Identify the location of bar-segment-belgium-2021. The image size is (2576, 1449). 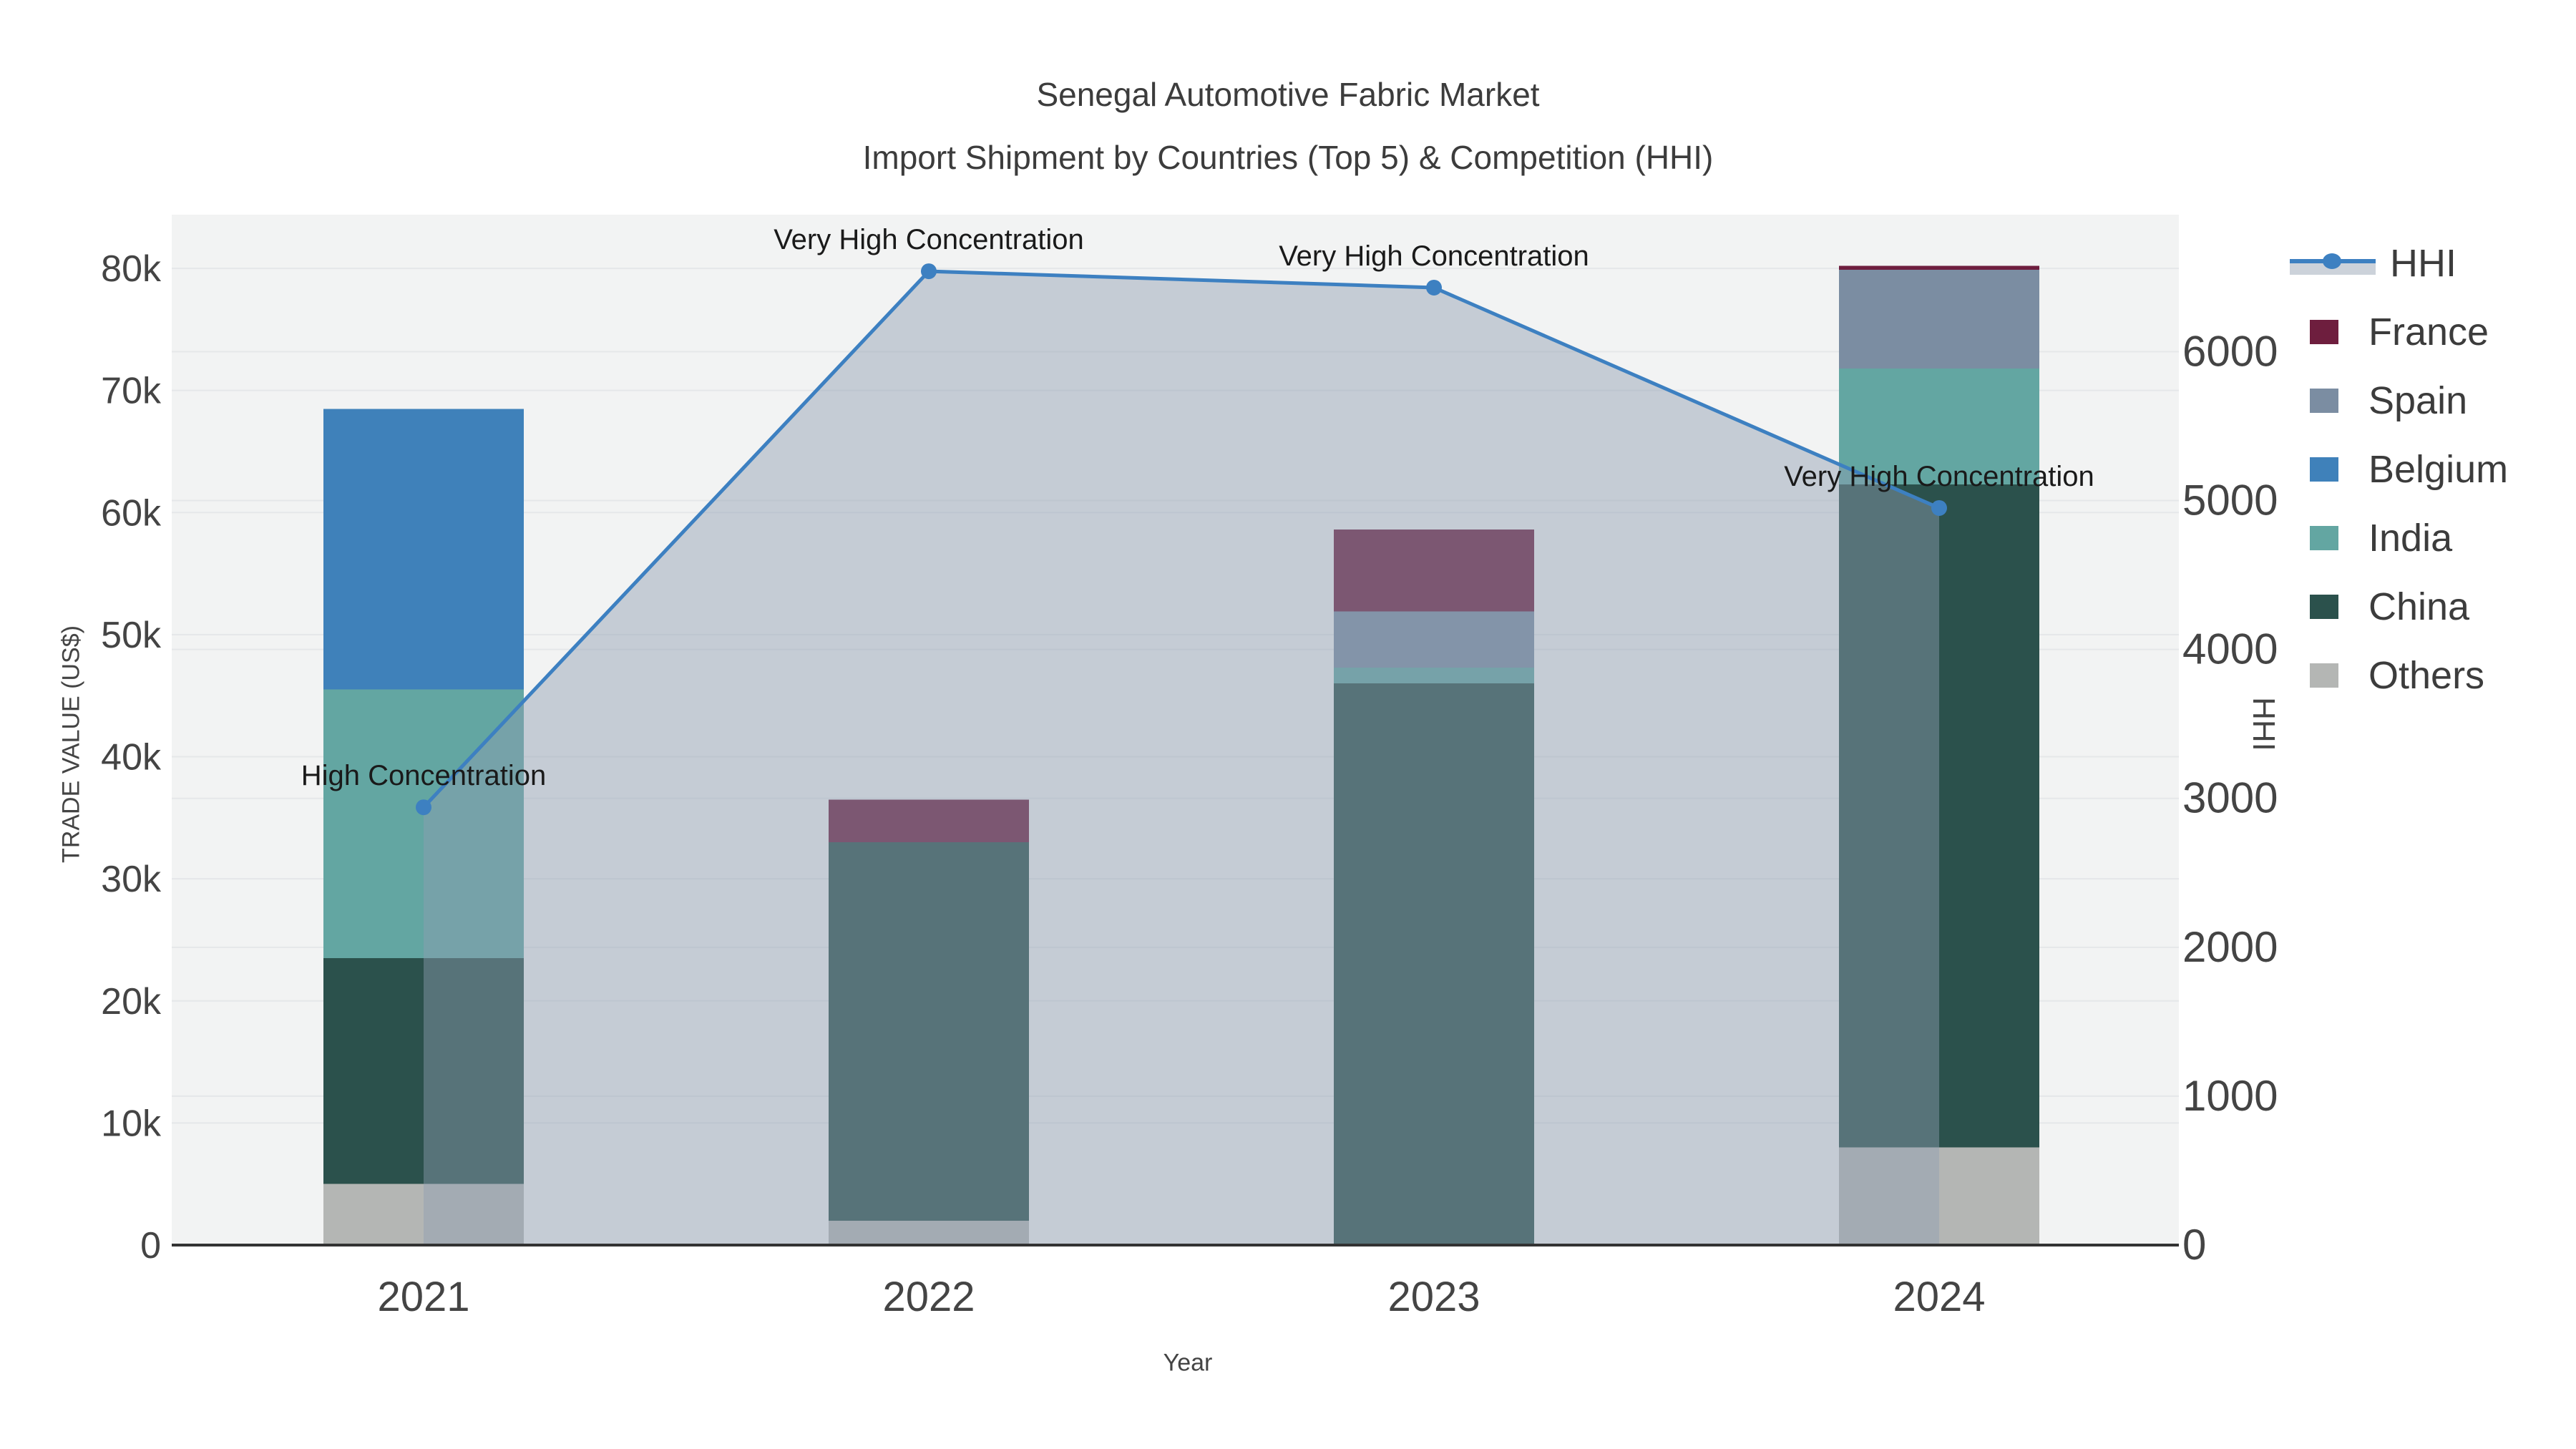
(423, 549).